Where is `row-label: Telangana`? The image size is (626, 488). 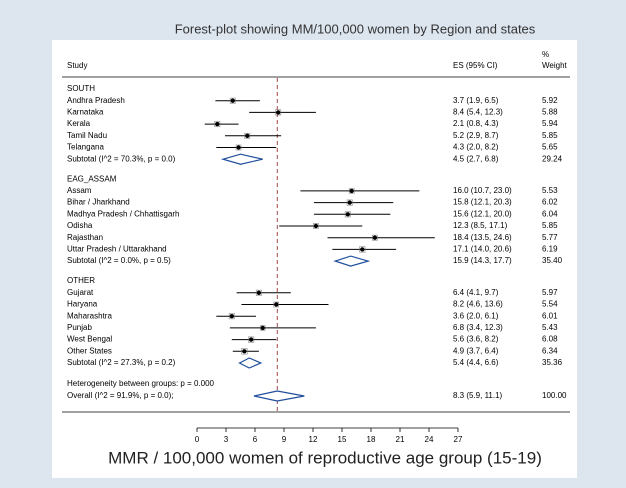 row-label: Telangana is located at coordinates (85, 147).